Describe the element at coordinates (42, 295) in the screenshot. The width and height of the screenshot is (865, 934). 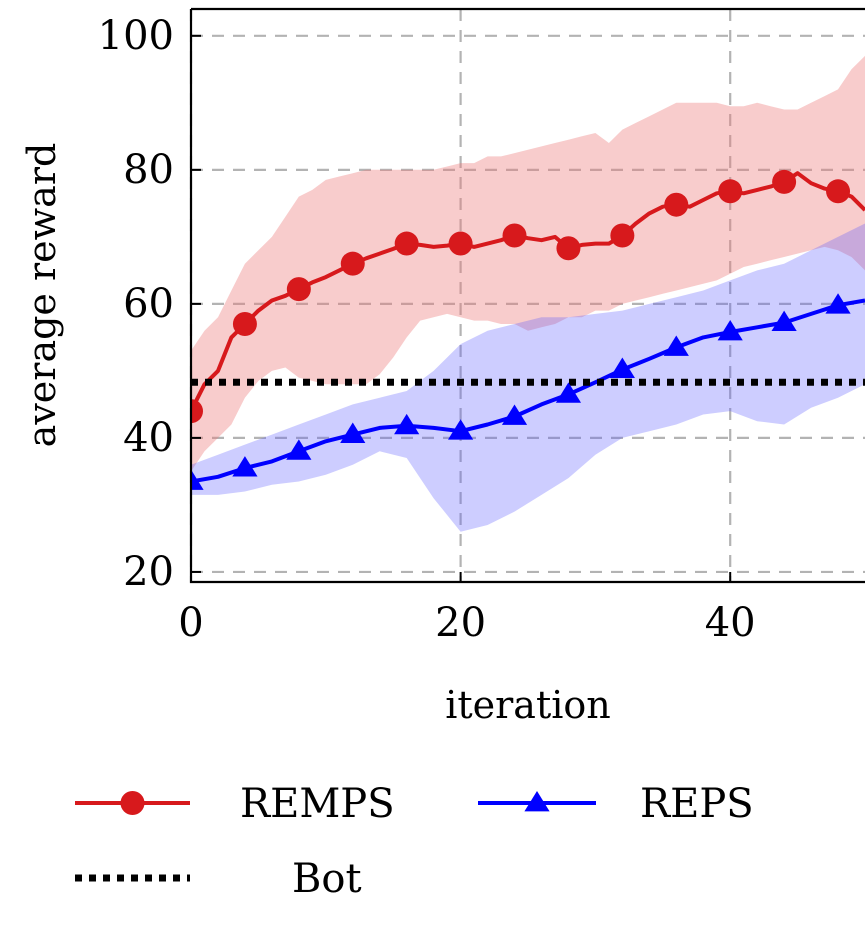
I see `y-axis-label: average reward` at that location.